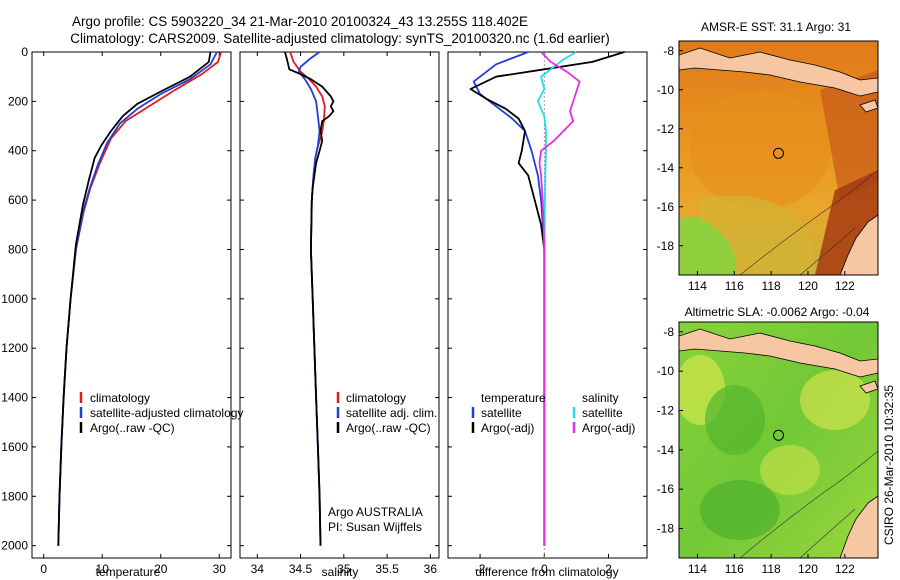 The image size is (900, 580). What do you see at coordinates (776, 27) in the screenshot?
I see `sst-map-title: AMSR-E SST: 31.1 Argo: 31` at bounding box center [776, 27].